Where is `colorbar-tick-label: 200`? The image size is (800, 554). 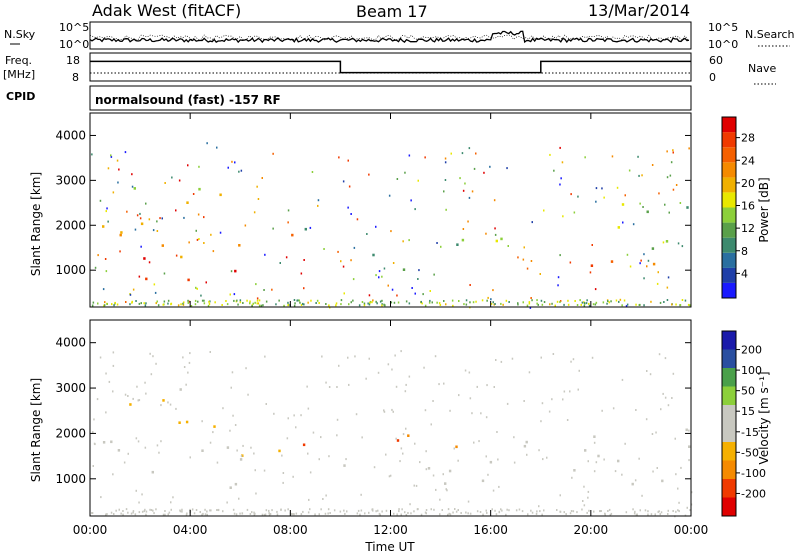 colorbar-tick-label: 200 is located at coordinates (751, 350).